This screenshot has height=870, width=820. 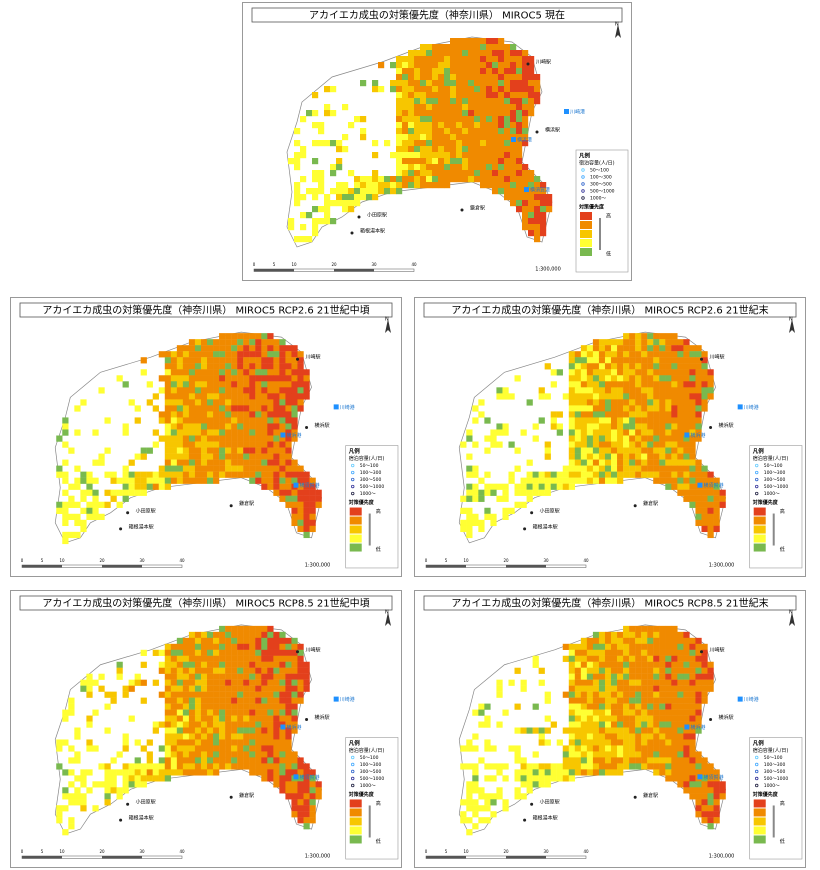 I want to click on north-arrow, so click(x=388, y=619).